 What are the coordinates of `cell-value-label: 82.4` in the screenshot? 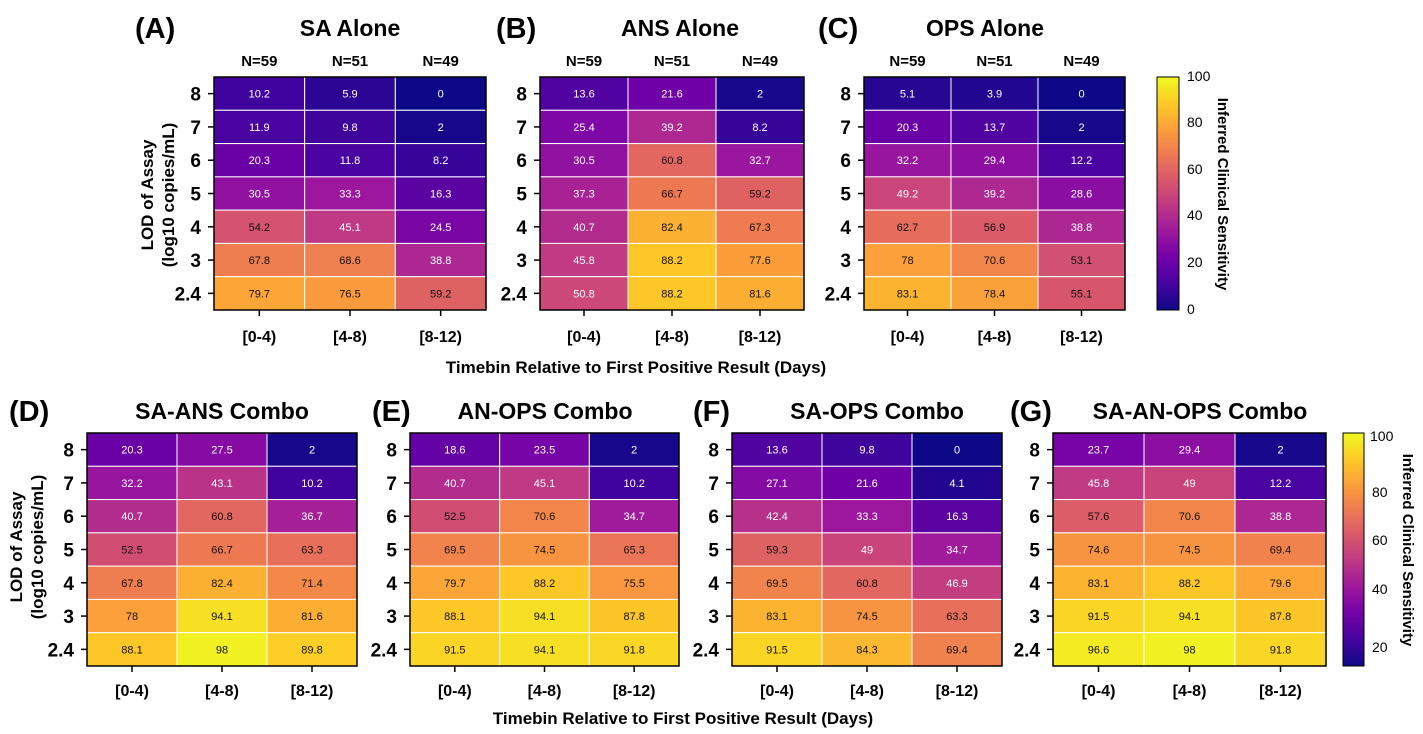 It's located at (221, 584).